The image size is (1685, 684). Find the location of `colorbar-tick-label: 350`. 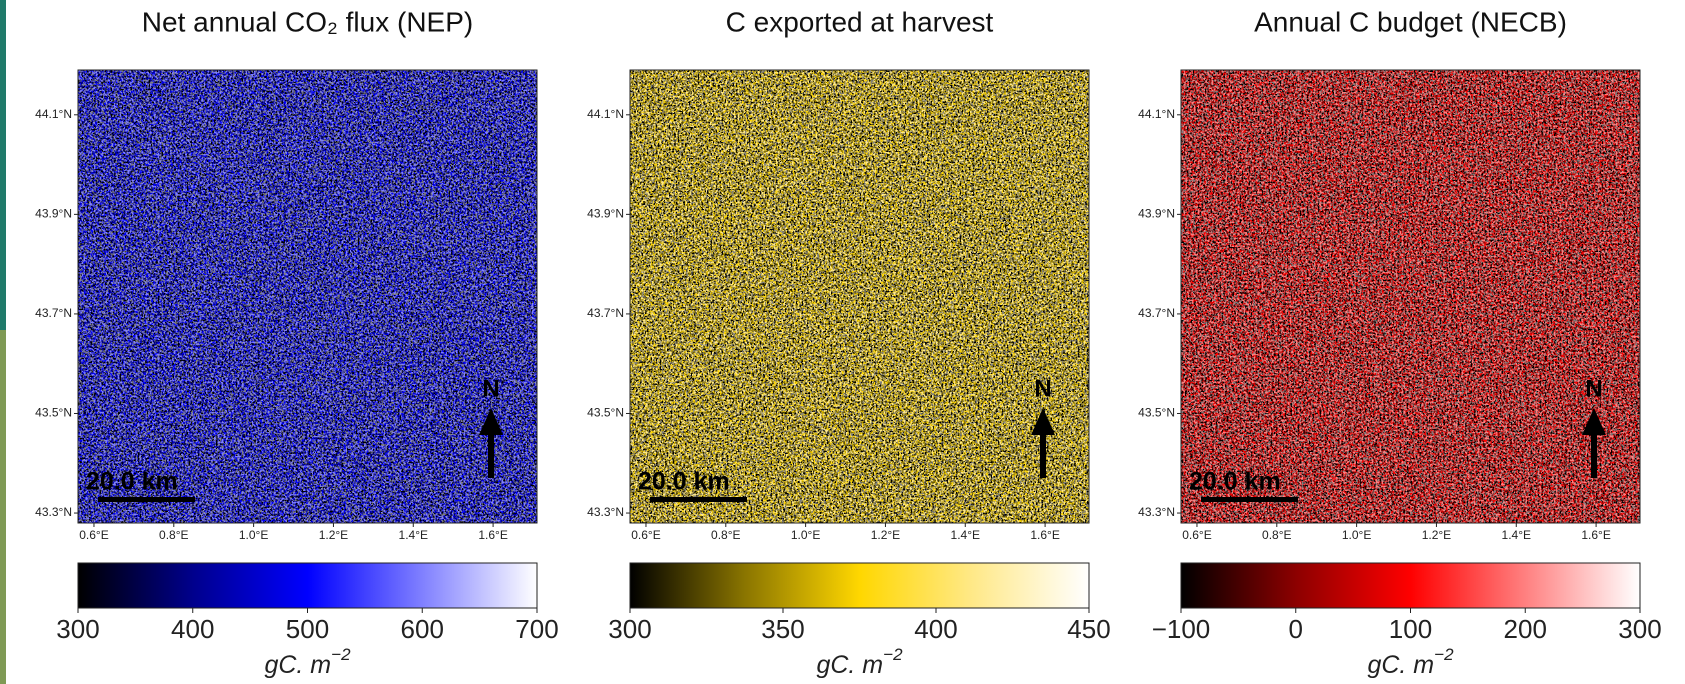

colorbar-tick-label: 350 is located at coordinates (782, 629).